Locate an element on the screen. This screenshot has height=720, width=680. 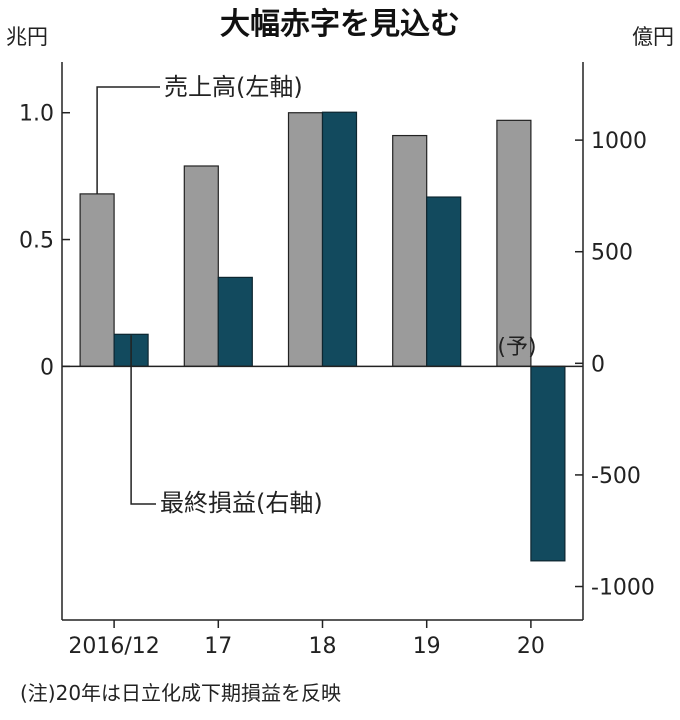
x-tick-label-2: 18 is located at coordinates (323, 646).